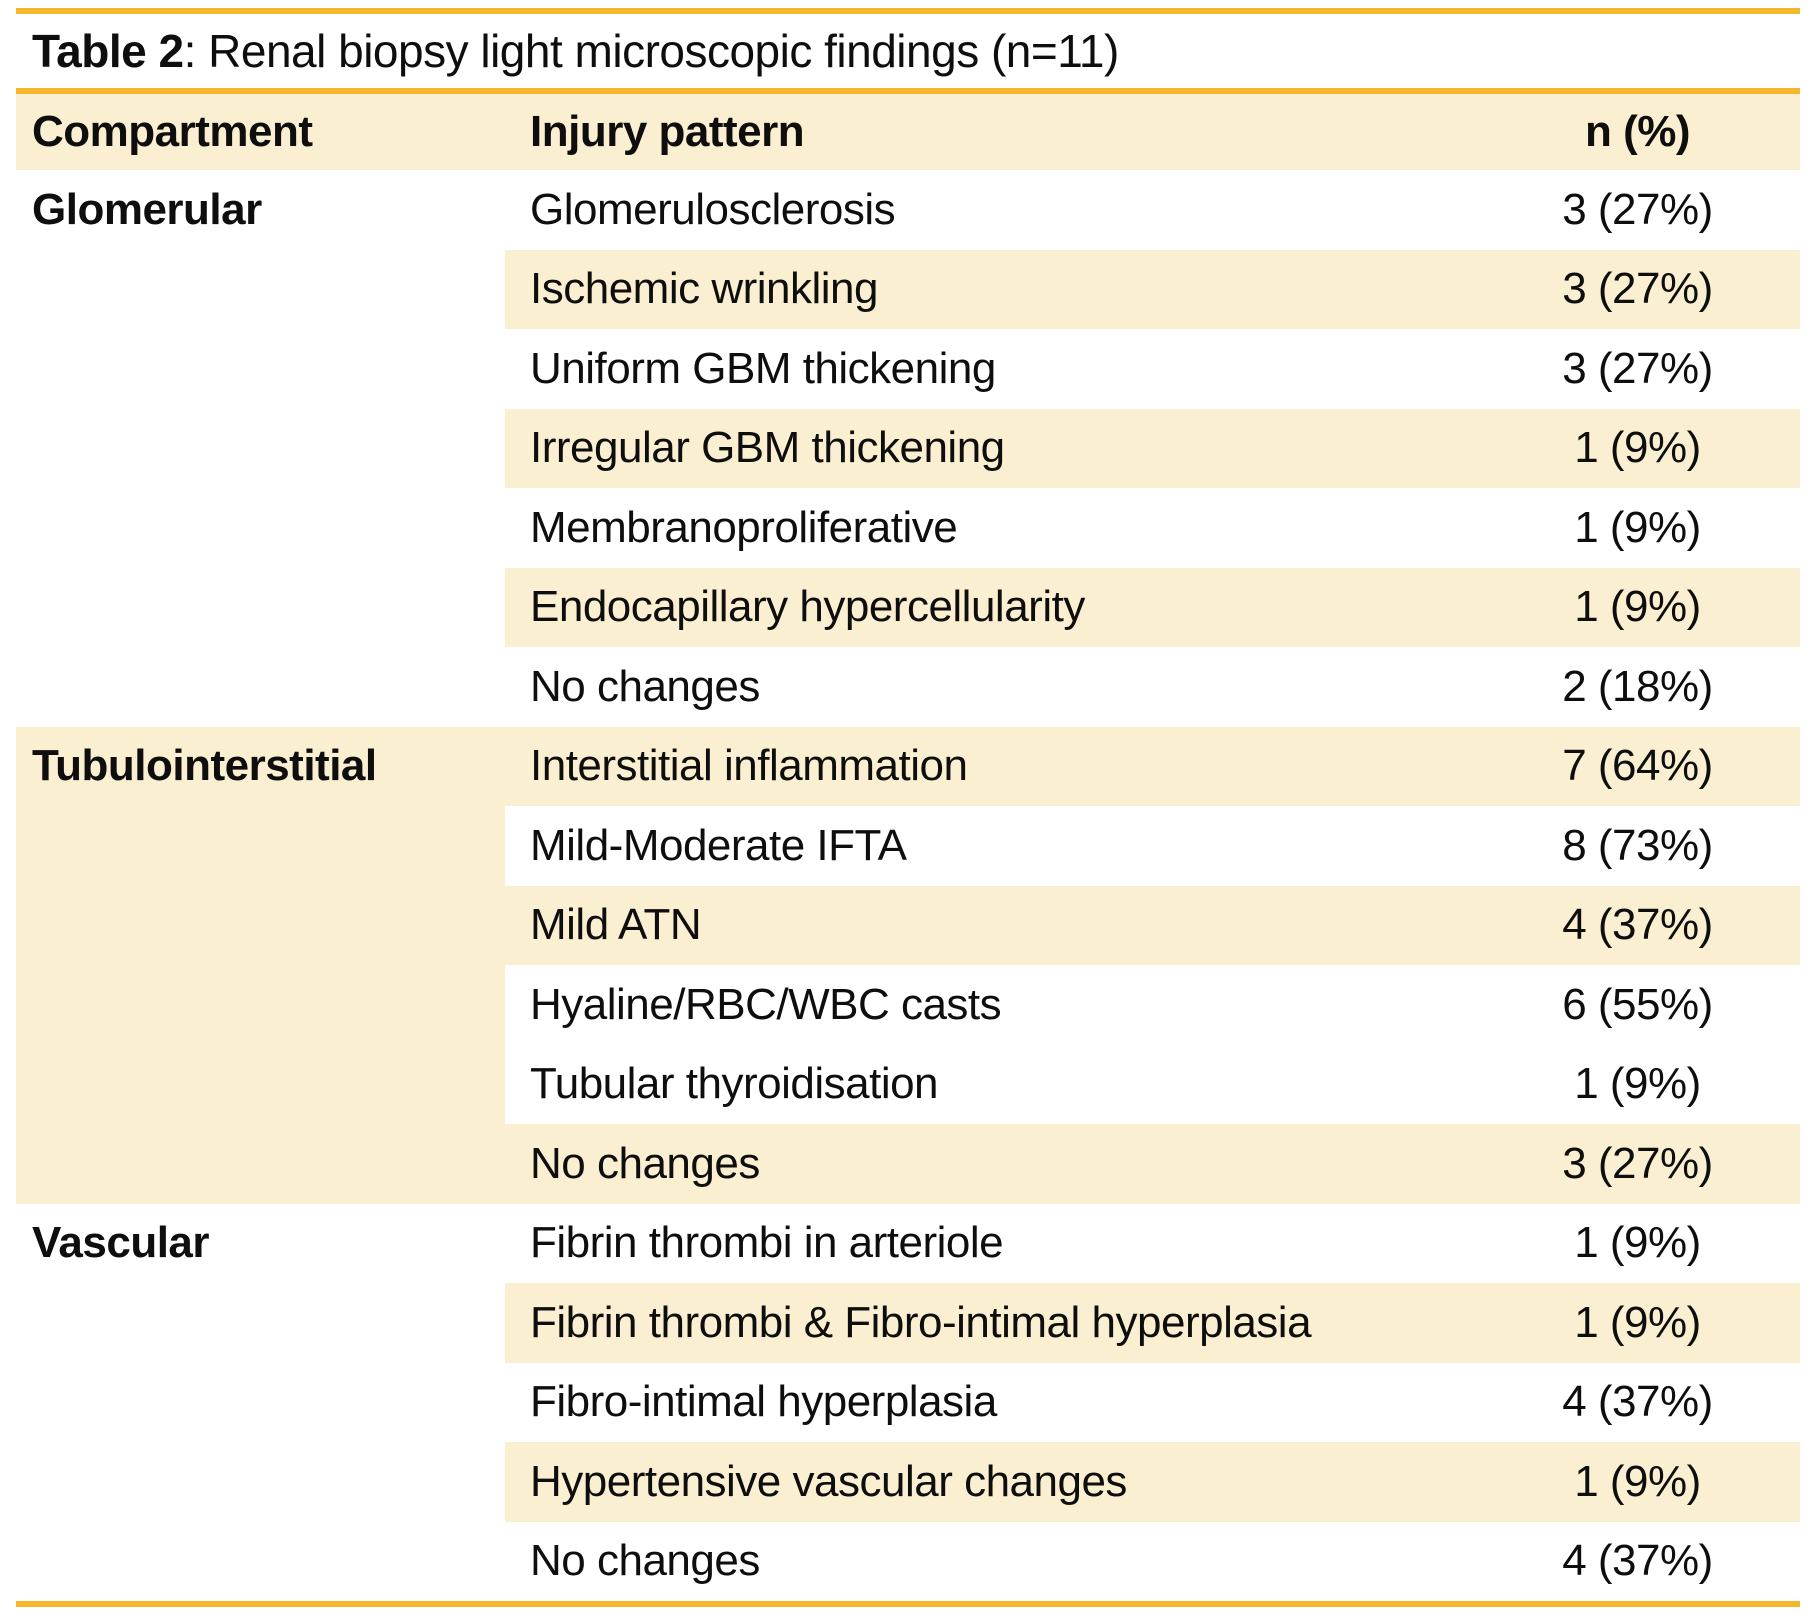  What do you see at coordinates (1152, 1164) in the screenshot?
I see `table-row: No changes 3 (27%)` at bounding box center [1152, 1164].